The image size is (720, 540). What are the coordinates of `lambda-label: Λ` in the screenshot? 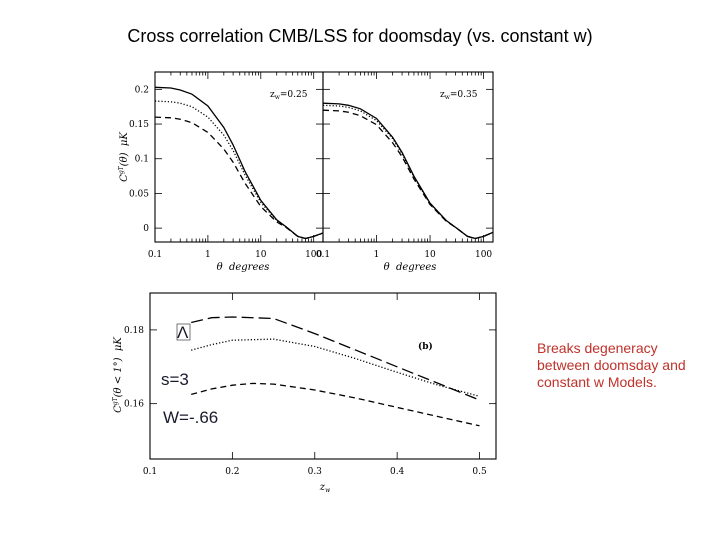 It's located at (183, 332).